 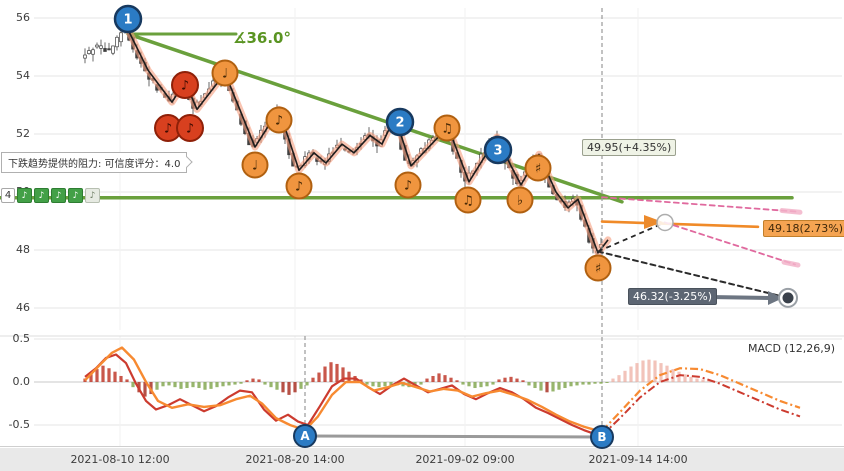 What do you see at coordinates (803, 228) in the screenshot?
I see `price-tag-forecast-mid: 49.18(2.73%)` at bounding box center [803, 228].